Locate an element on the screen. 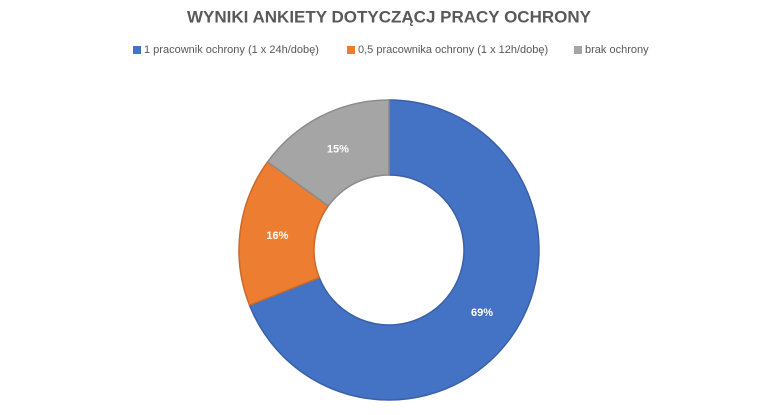 This screenshot has height=415, width=768. value-label: 15% is located at coordinates (338, 150).